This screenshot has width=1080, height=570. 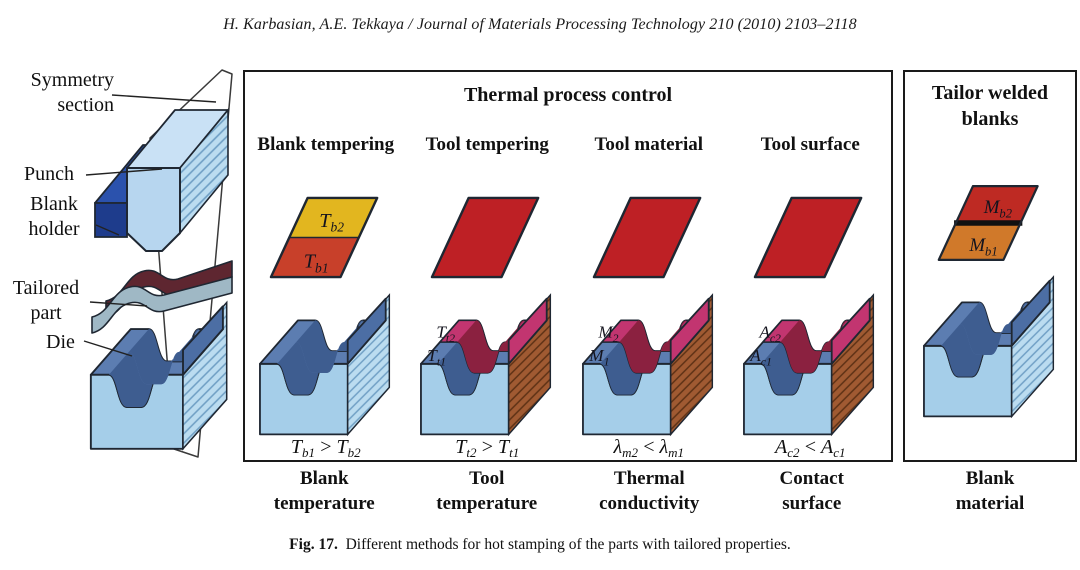 I want to click on punch-front, so click(x=153, y=209).